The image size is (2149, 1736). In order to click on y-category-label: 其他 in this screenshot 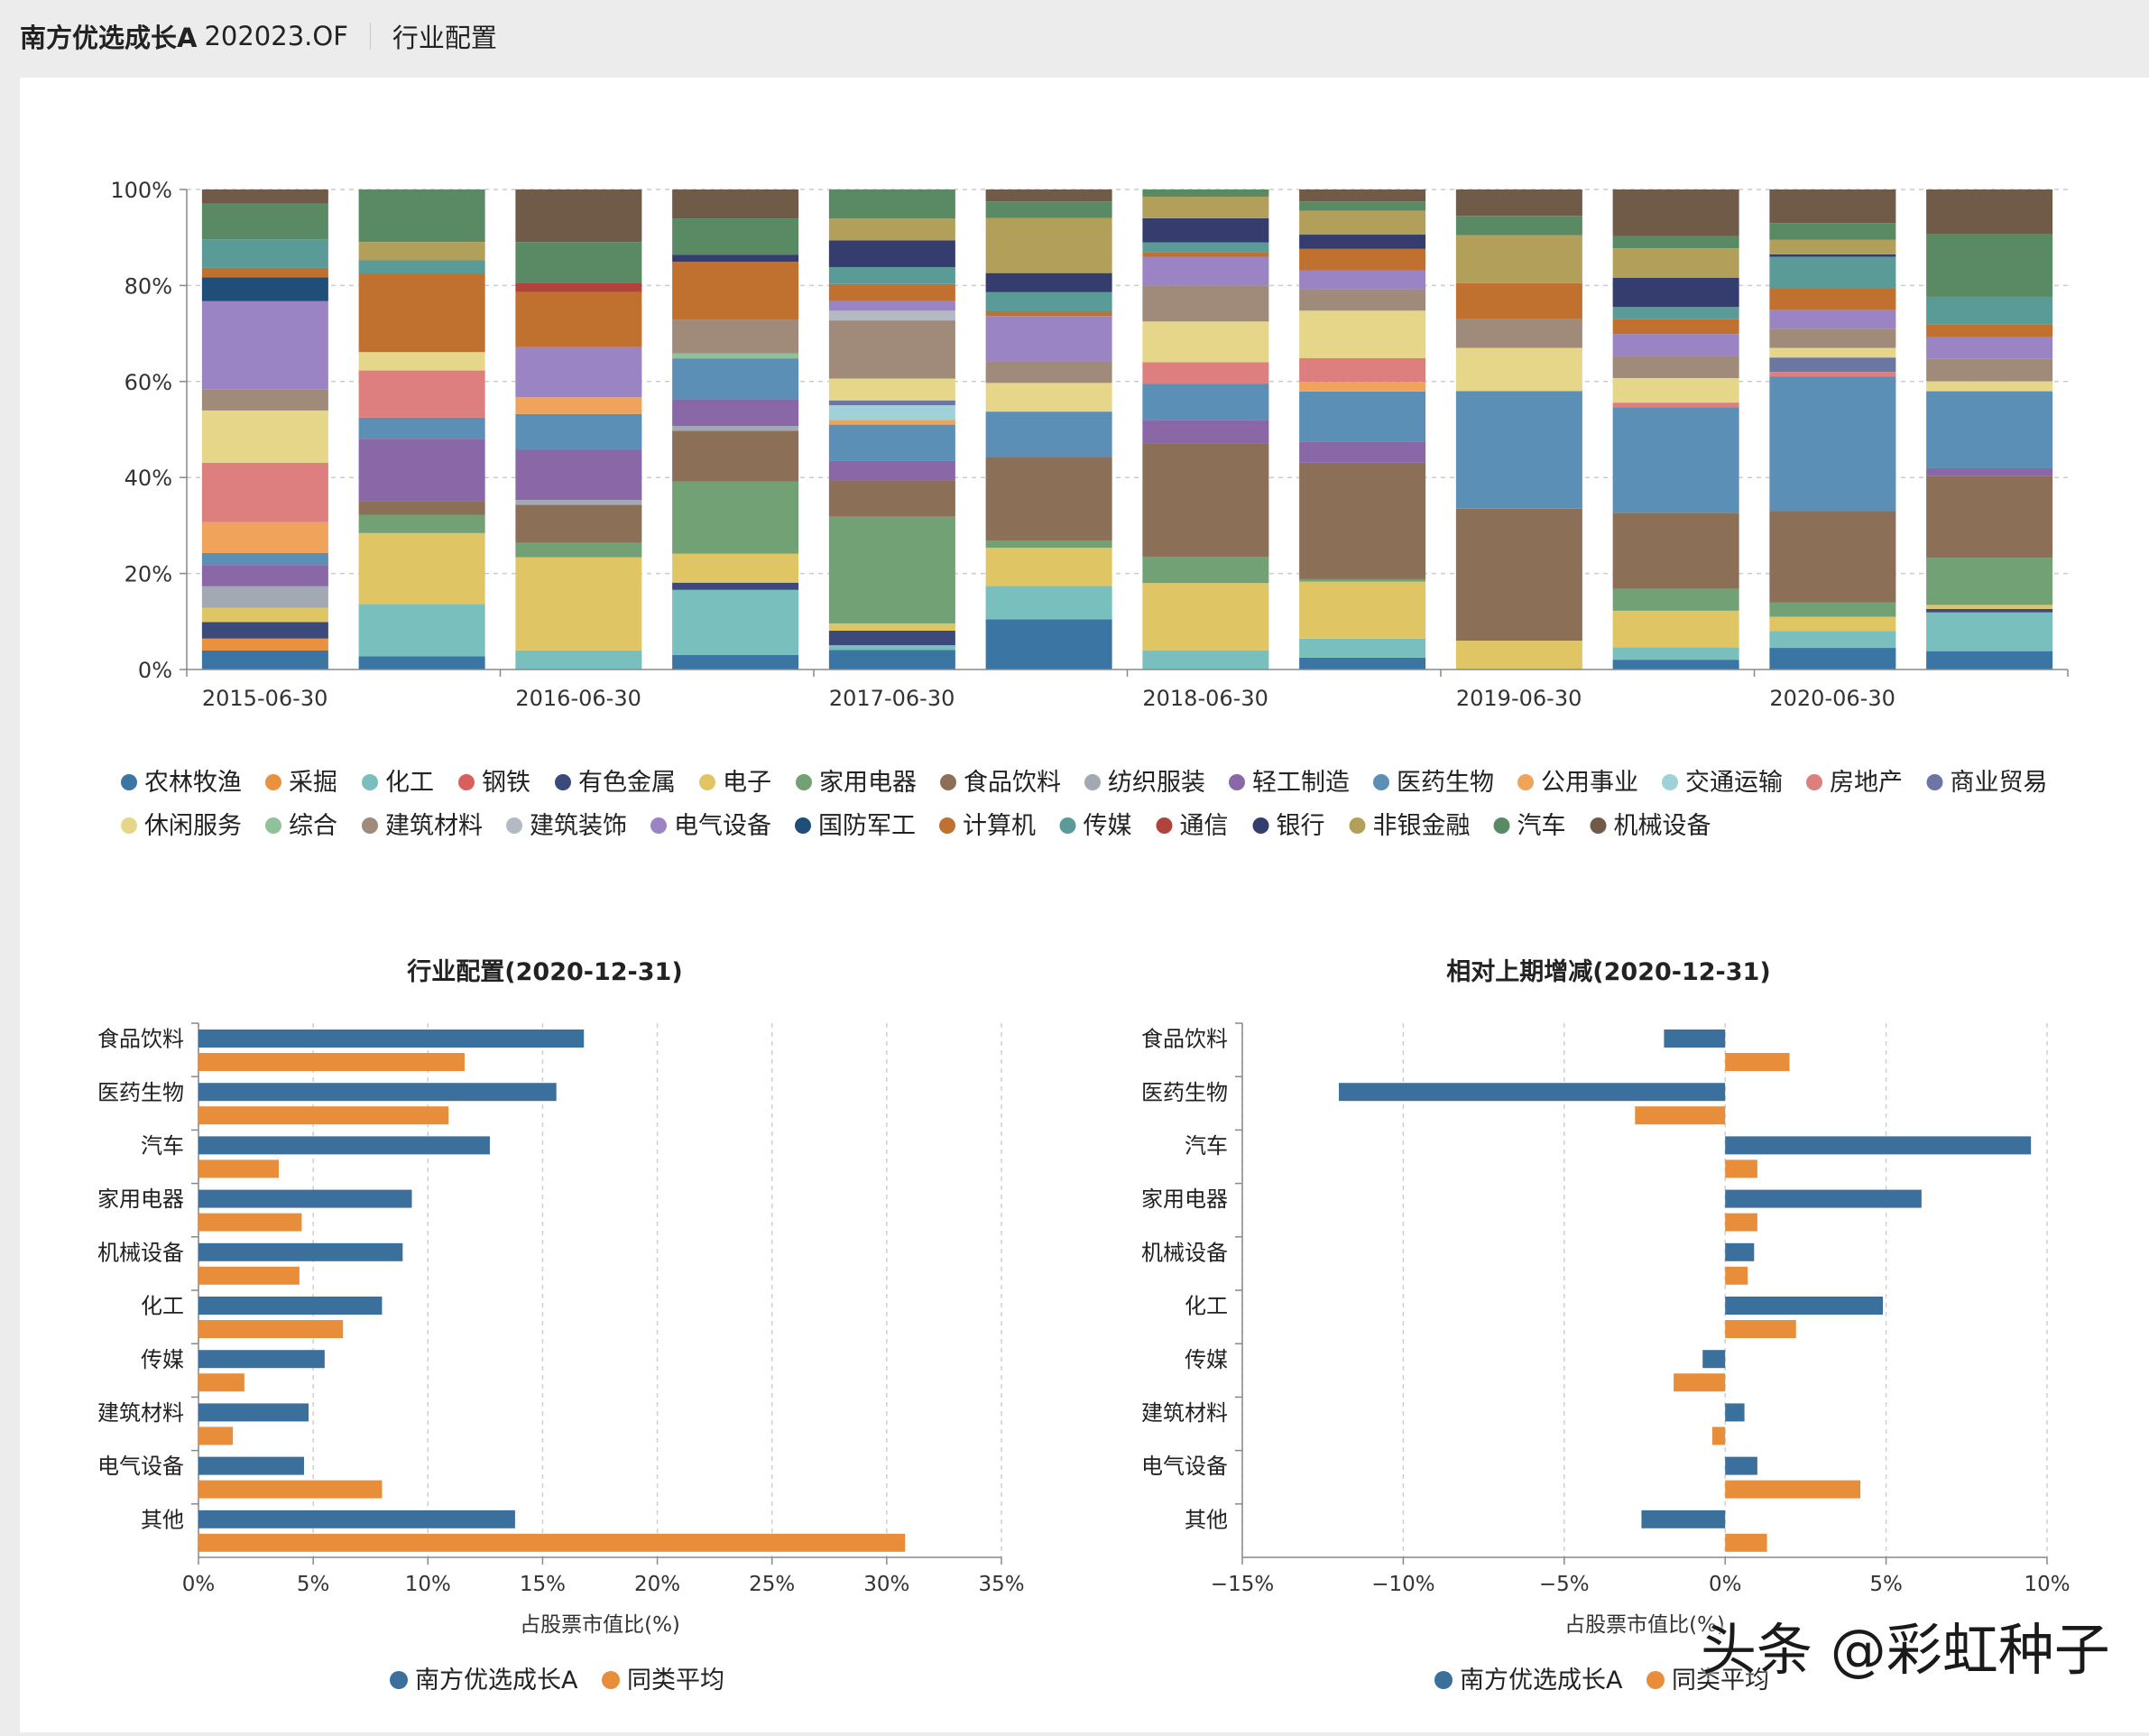, I will do `click(1207, 1520)`.